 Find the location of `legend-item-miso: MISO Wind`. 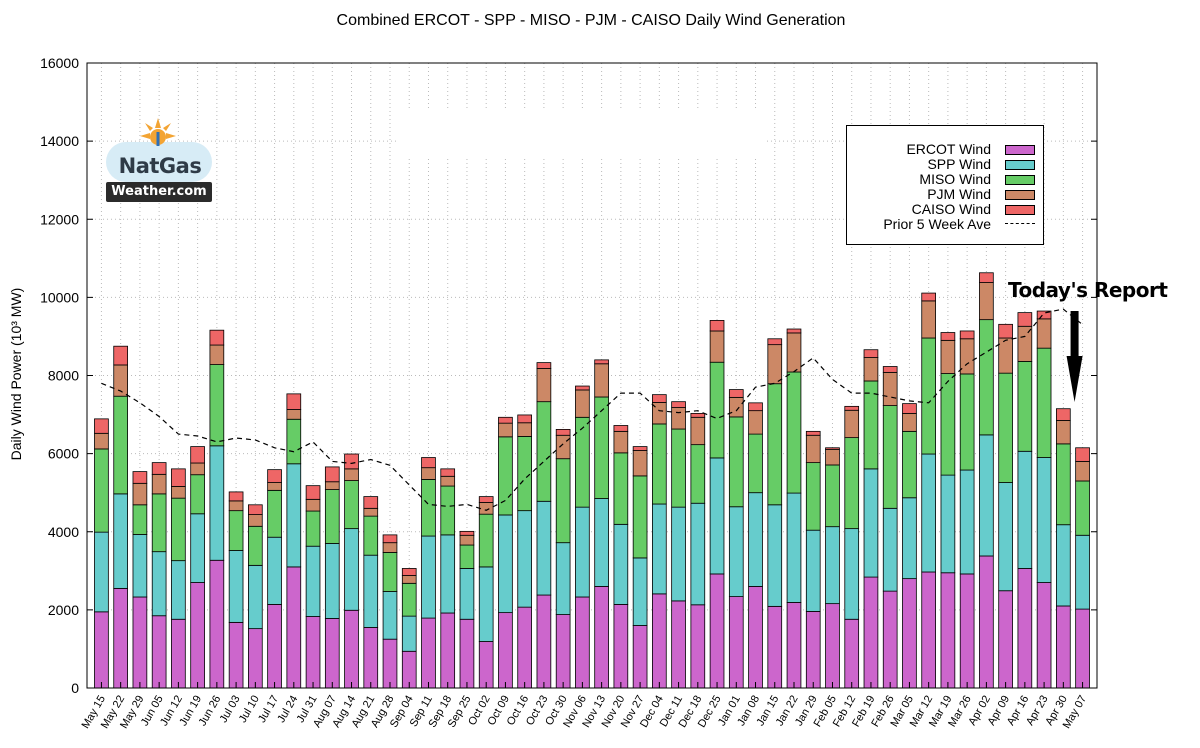

legend-item-miso: MISO Wind is located at coordinates (946, 179).